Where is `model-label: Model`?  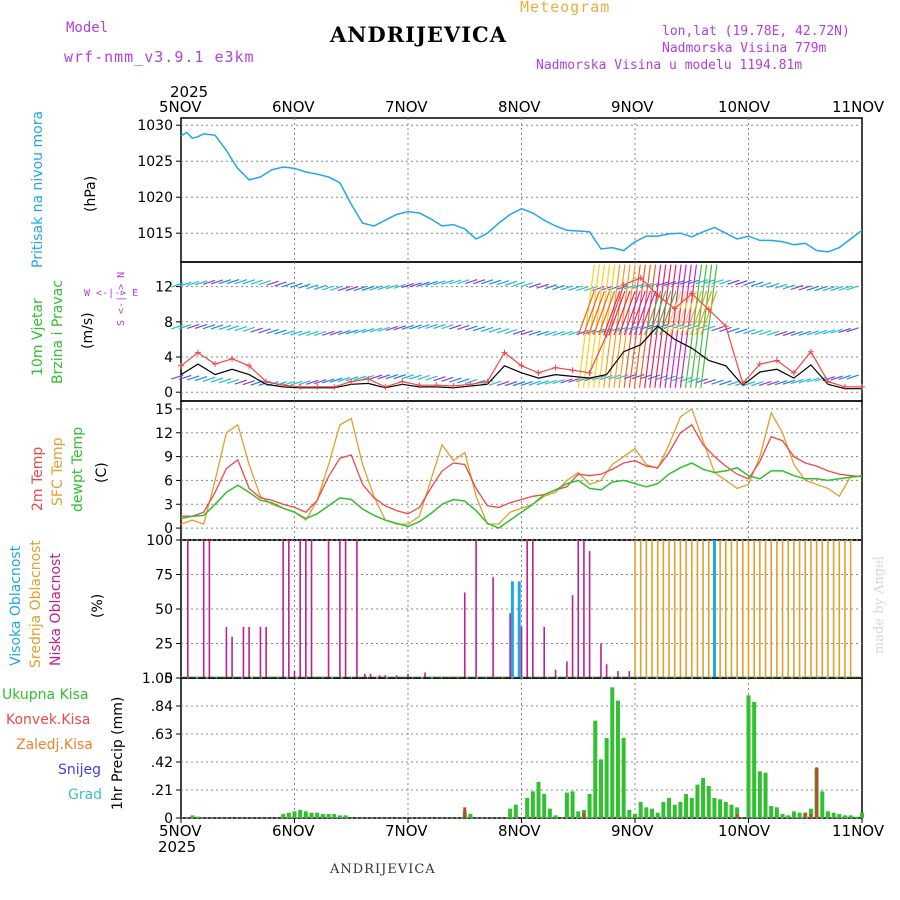
model-label: Model is located at coordinates (87, 28).